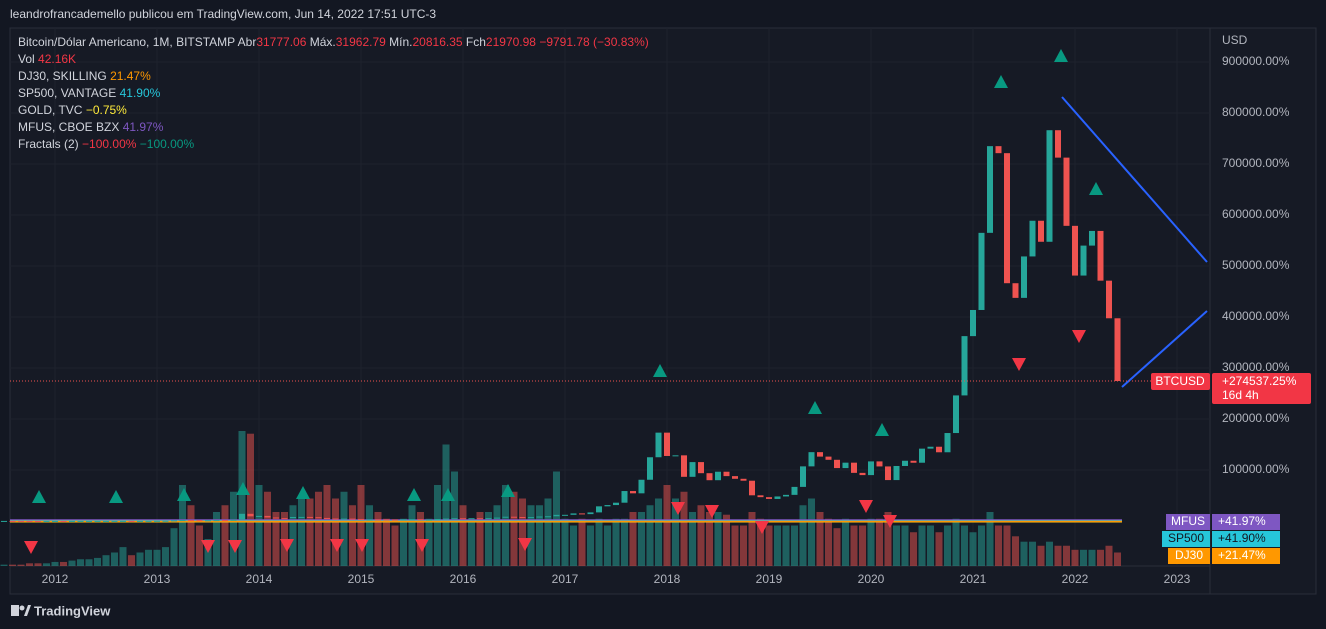 Image resolution: width=1326 pixels, height=629 pixels. Describe the element at coordinates (1235, 40) in the screenshot. I see `currency-label: USD` at that location.